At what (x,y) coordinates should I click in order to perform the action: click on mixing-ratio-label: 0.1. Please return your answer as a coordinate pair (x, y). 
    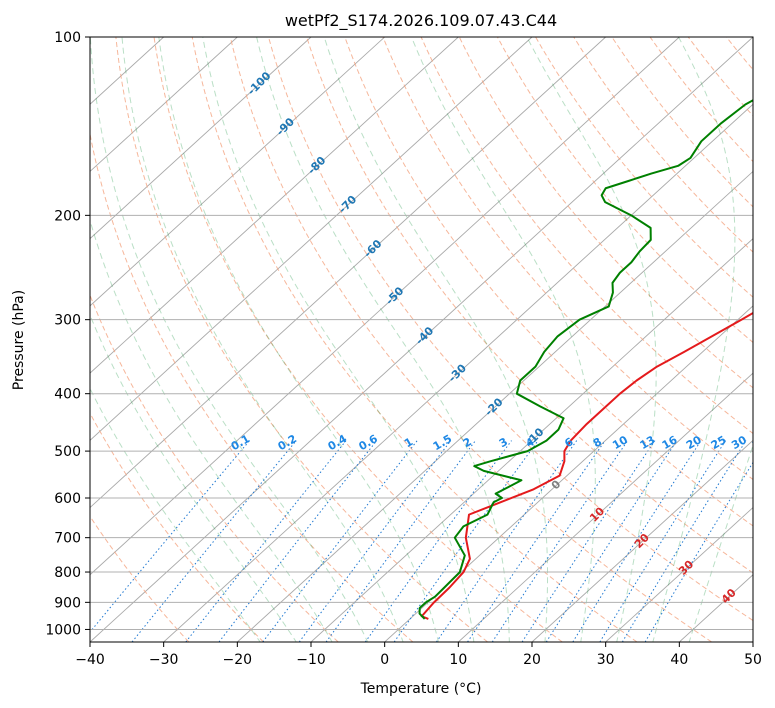
    Looking at the image, I should click on (240, 442).